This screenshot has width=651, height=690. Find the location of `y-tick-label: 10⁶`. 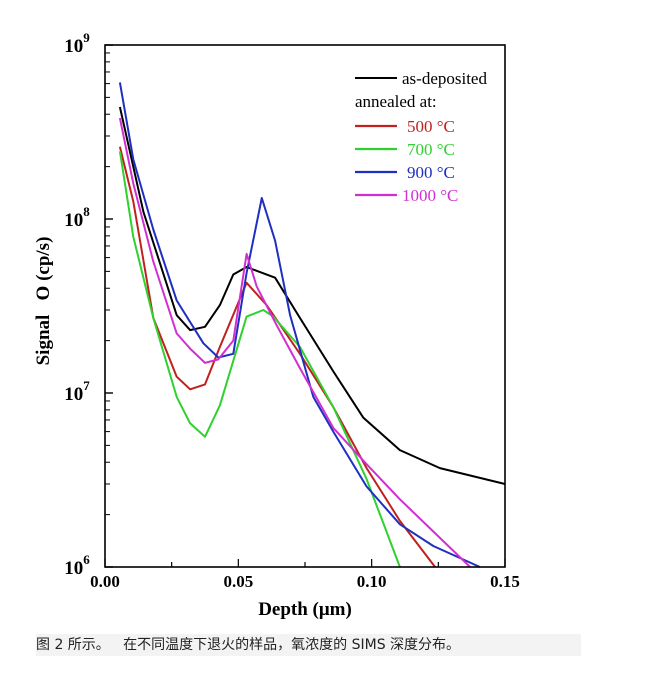

y-tick-label: 10⁶ is located at coordinates (77, 565).